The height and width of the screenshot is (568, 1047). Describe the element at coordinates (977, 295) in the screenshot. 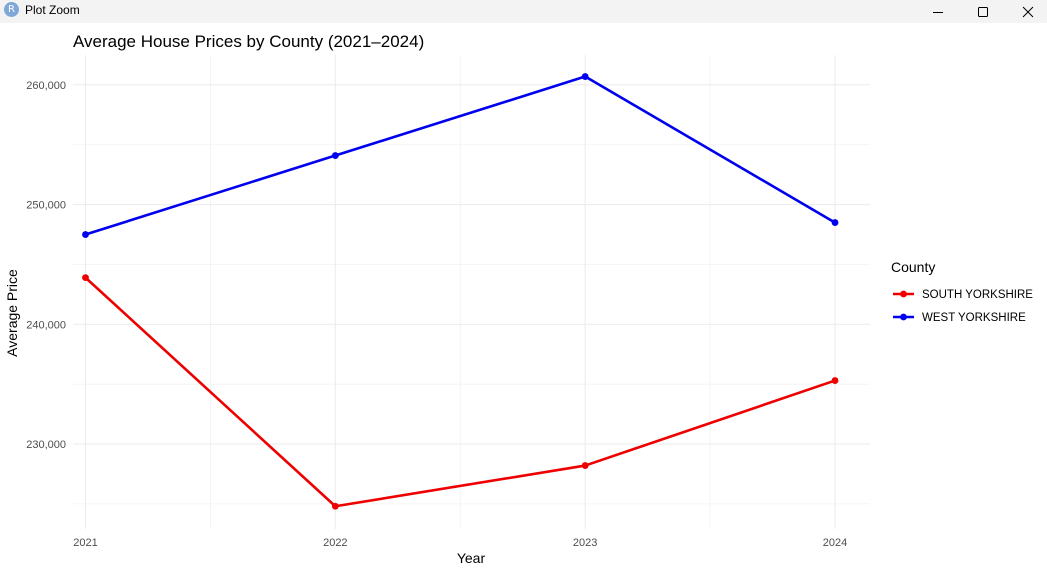

I see `legend-label: SOUTH YORKSHIRE` at that location.